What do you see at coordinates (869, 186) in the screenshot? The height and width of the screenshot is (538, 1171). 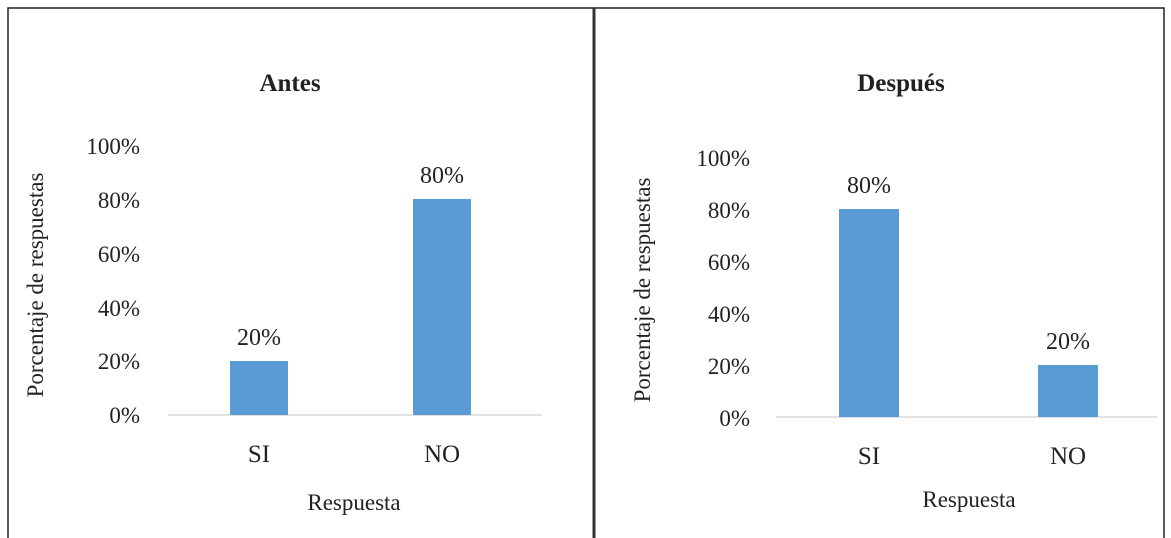 I see `data-label-si: 80%` at bounding box center [869, 186].